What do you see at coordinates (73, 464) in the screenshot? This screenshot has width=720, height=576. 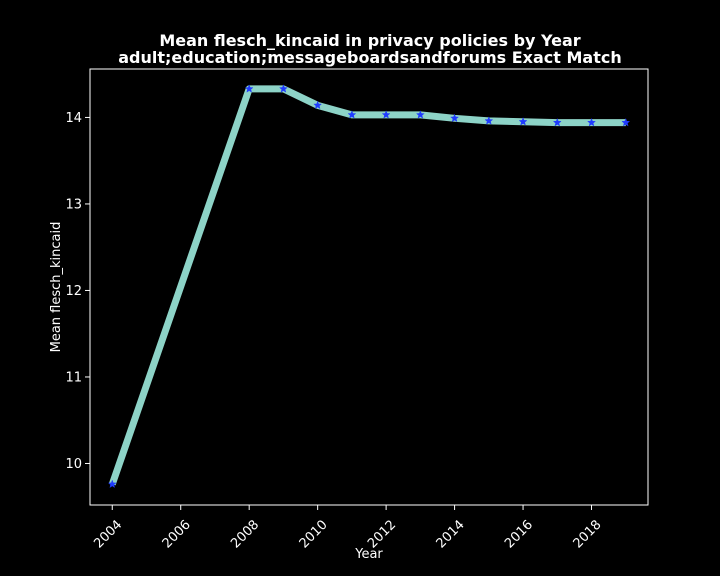 I see `y-tick-label: 10` at bounding box center [73, 464].